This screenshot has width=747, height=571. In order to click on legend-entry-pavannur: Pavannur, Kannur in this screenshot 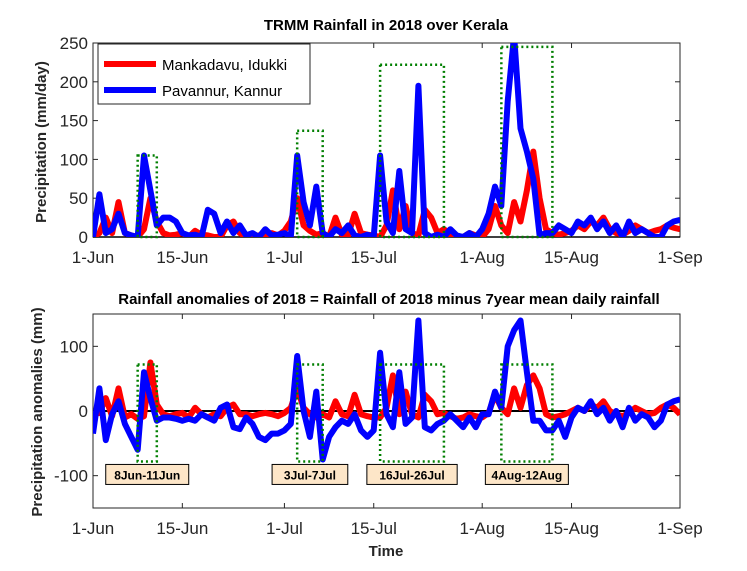, I will do `click(222, 91)`.